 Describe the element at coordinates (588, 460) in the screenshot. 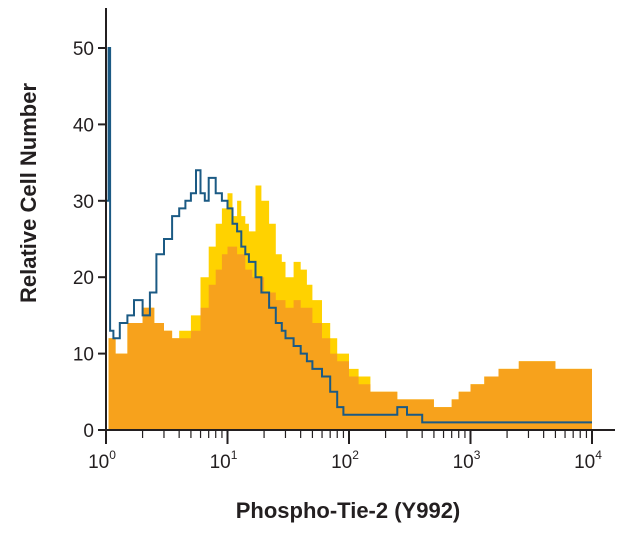

I see `x-tick-label: 10⁴` at that location.